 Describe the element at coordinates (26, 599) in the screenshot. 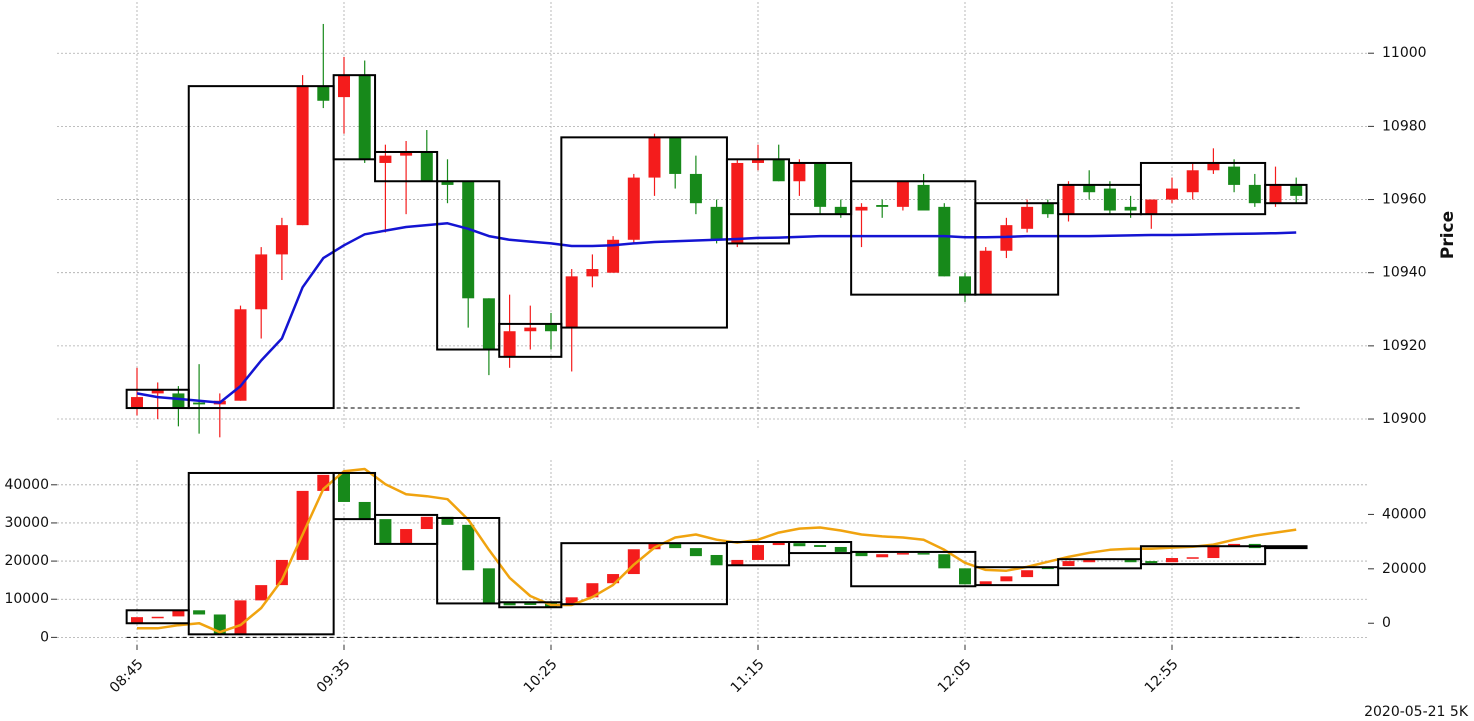

I see `y-tick-label: 10000` at that location.